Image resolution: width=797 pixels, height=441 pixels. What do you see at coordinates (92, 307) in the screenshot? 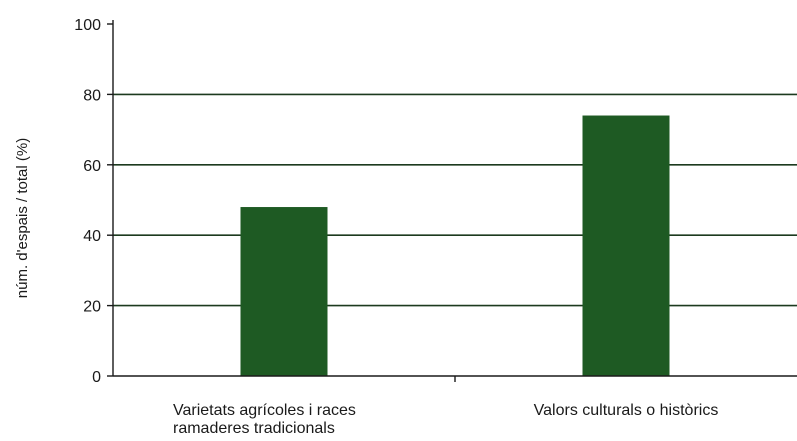
I see `y-tick-label-20: 20` at bounding box center [92, 307].